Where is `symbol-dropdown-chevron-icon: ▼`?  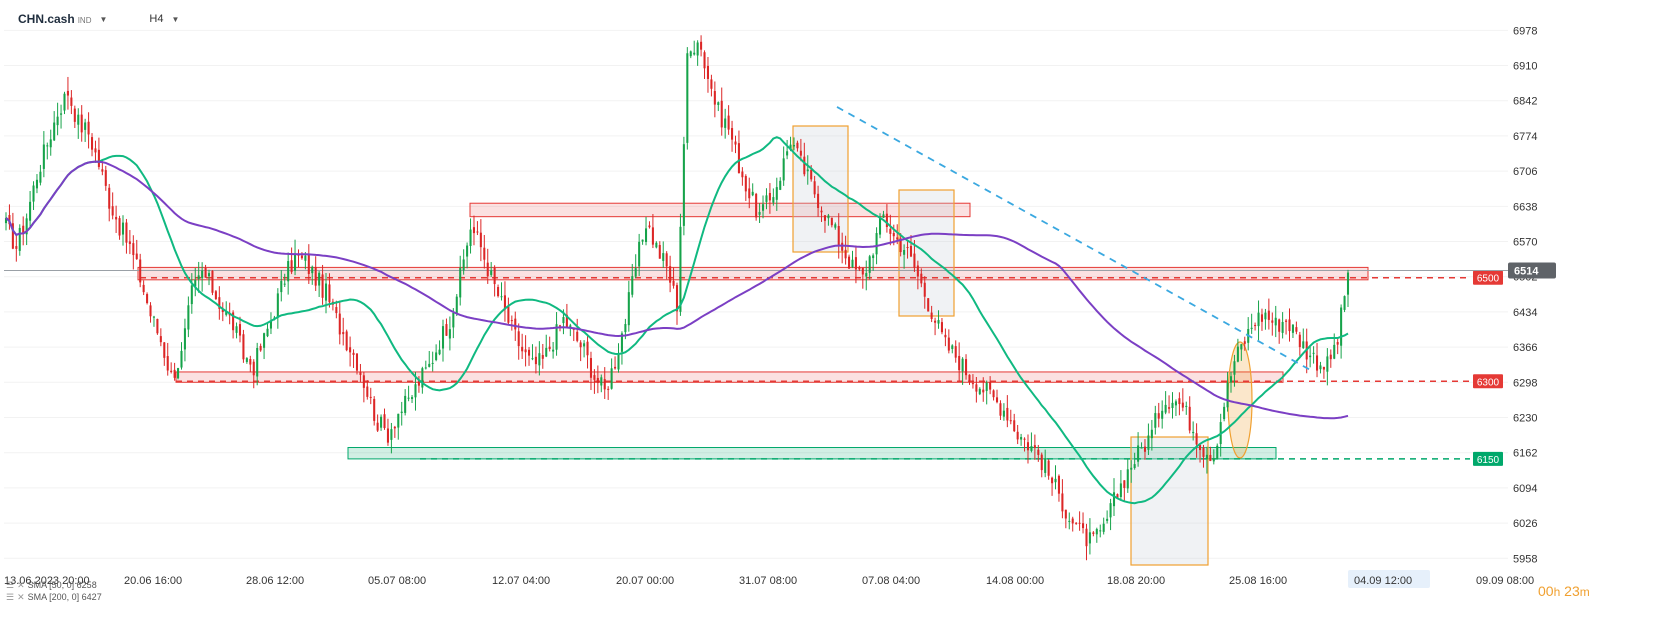
symbol-dropdown-chevron-icon: ▼ is located at coordinates (103, 19).